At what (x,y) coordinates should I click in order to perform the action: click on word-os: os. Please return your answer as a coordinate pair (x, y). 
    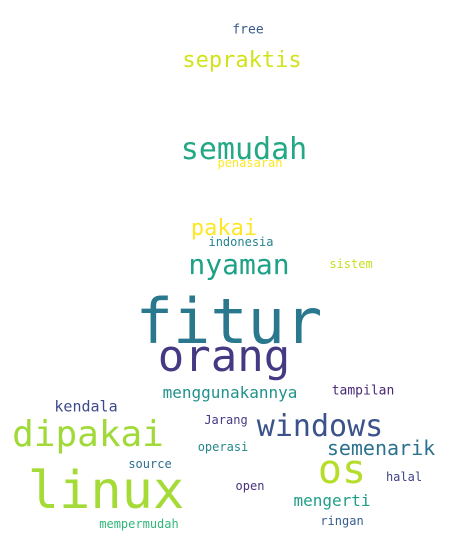
    Looking at the image, I should click on (342, 470).